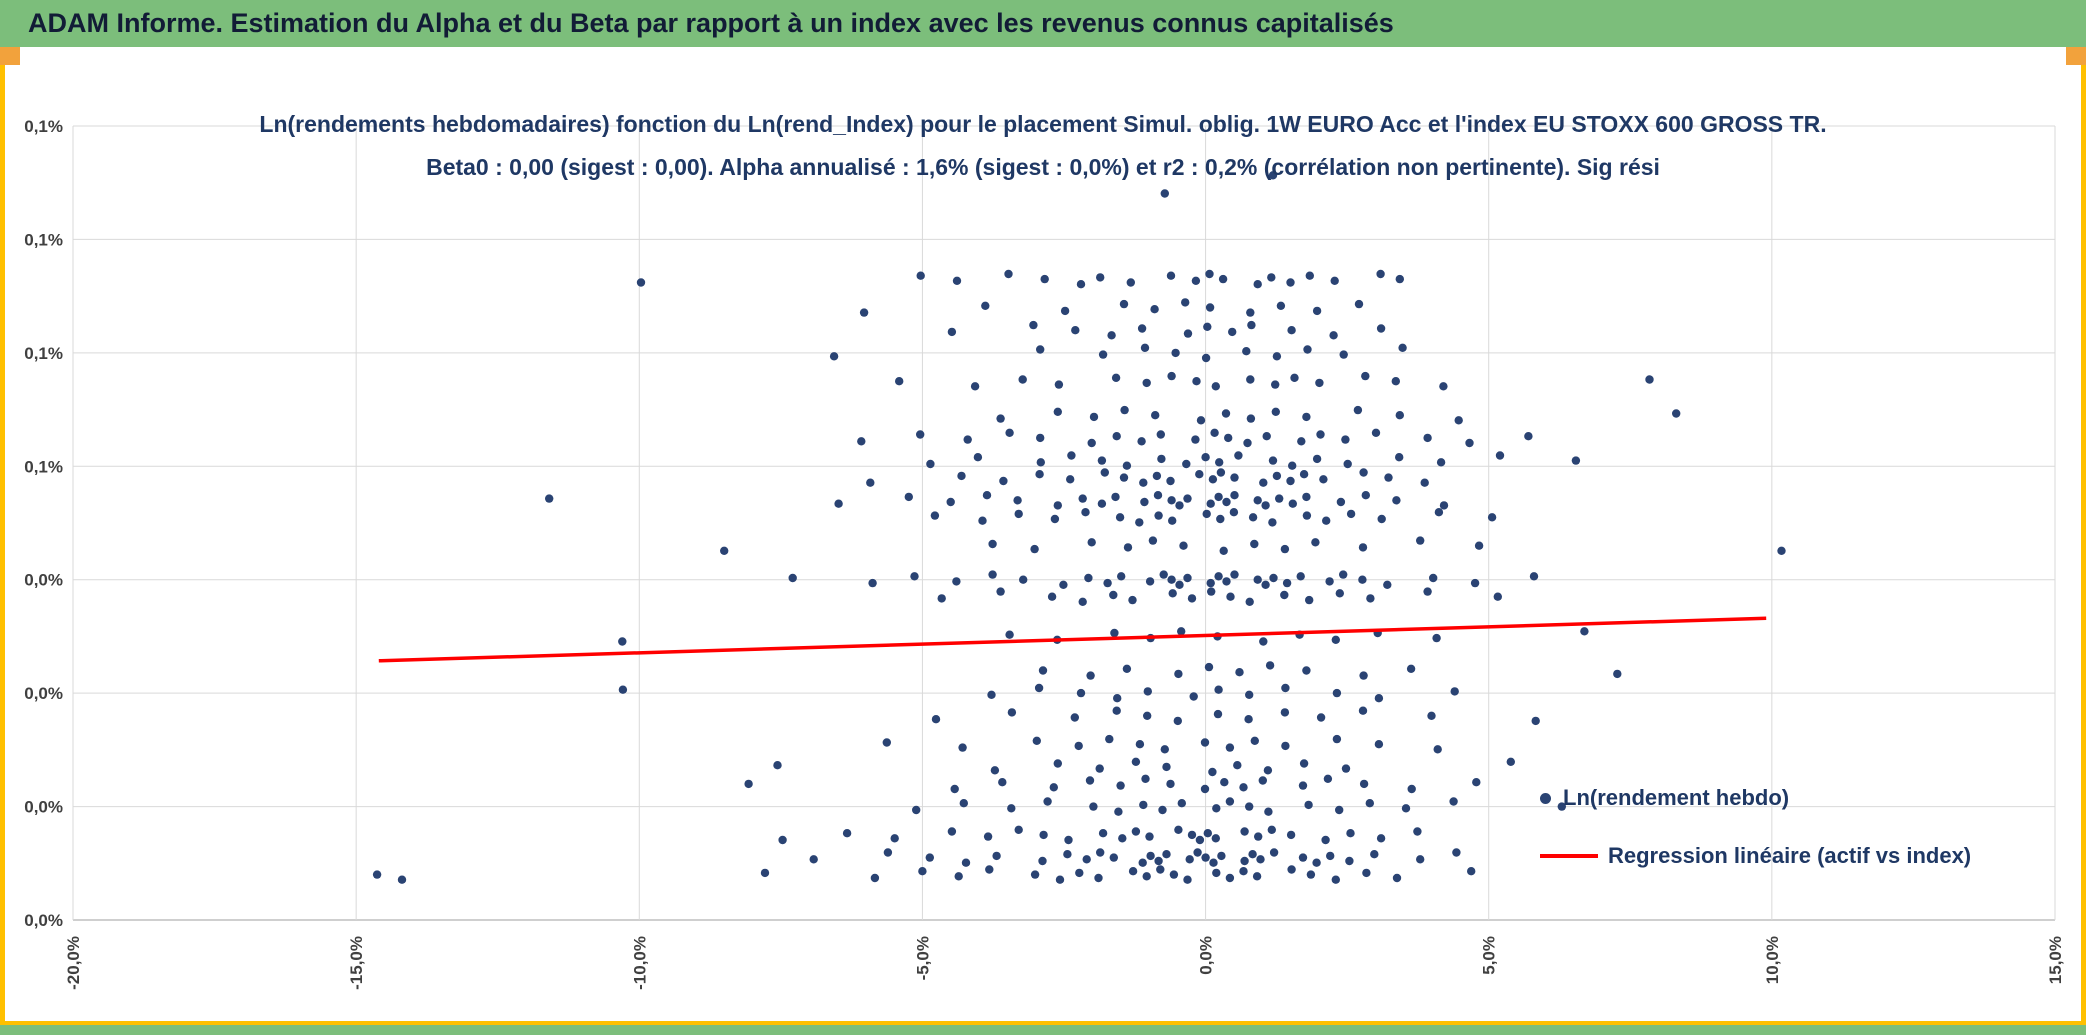 This screenshot has width=2086, height=1035. I want to click on svg-text: -5,0%, so click(922, 958).